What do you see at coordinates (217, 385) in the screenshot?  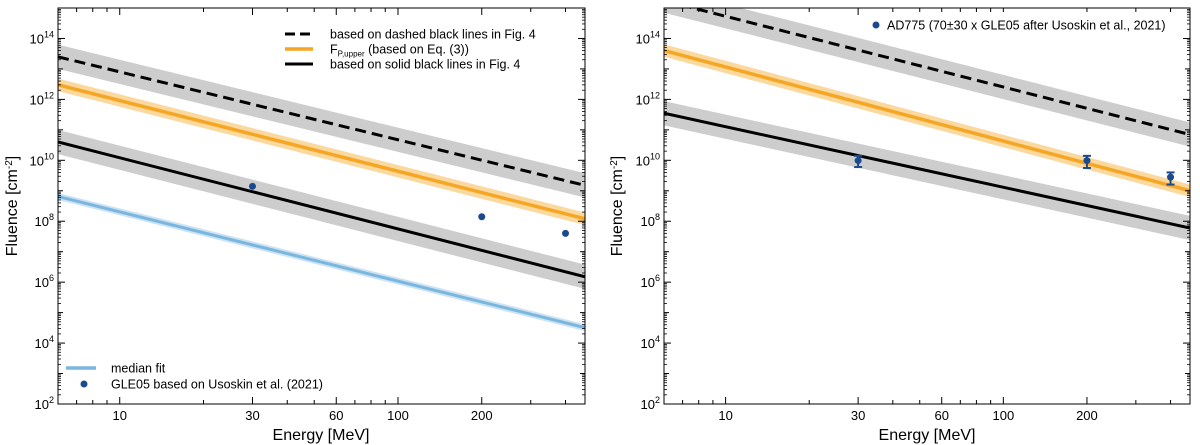 I see `legend-label-gle05: GLE05 based on Usoskin et al. (2021)` at bounding box center [217, 385].